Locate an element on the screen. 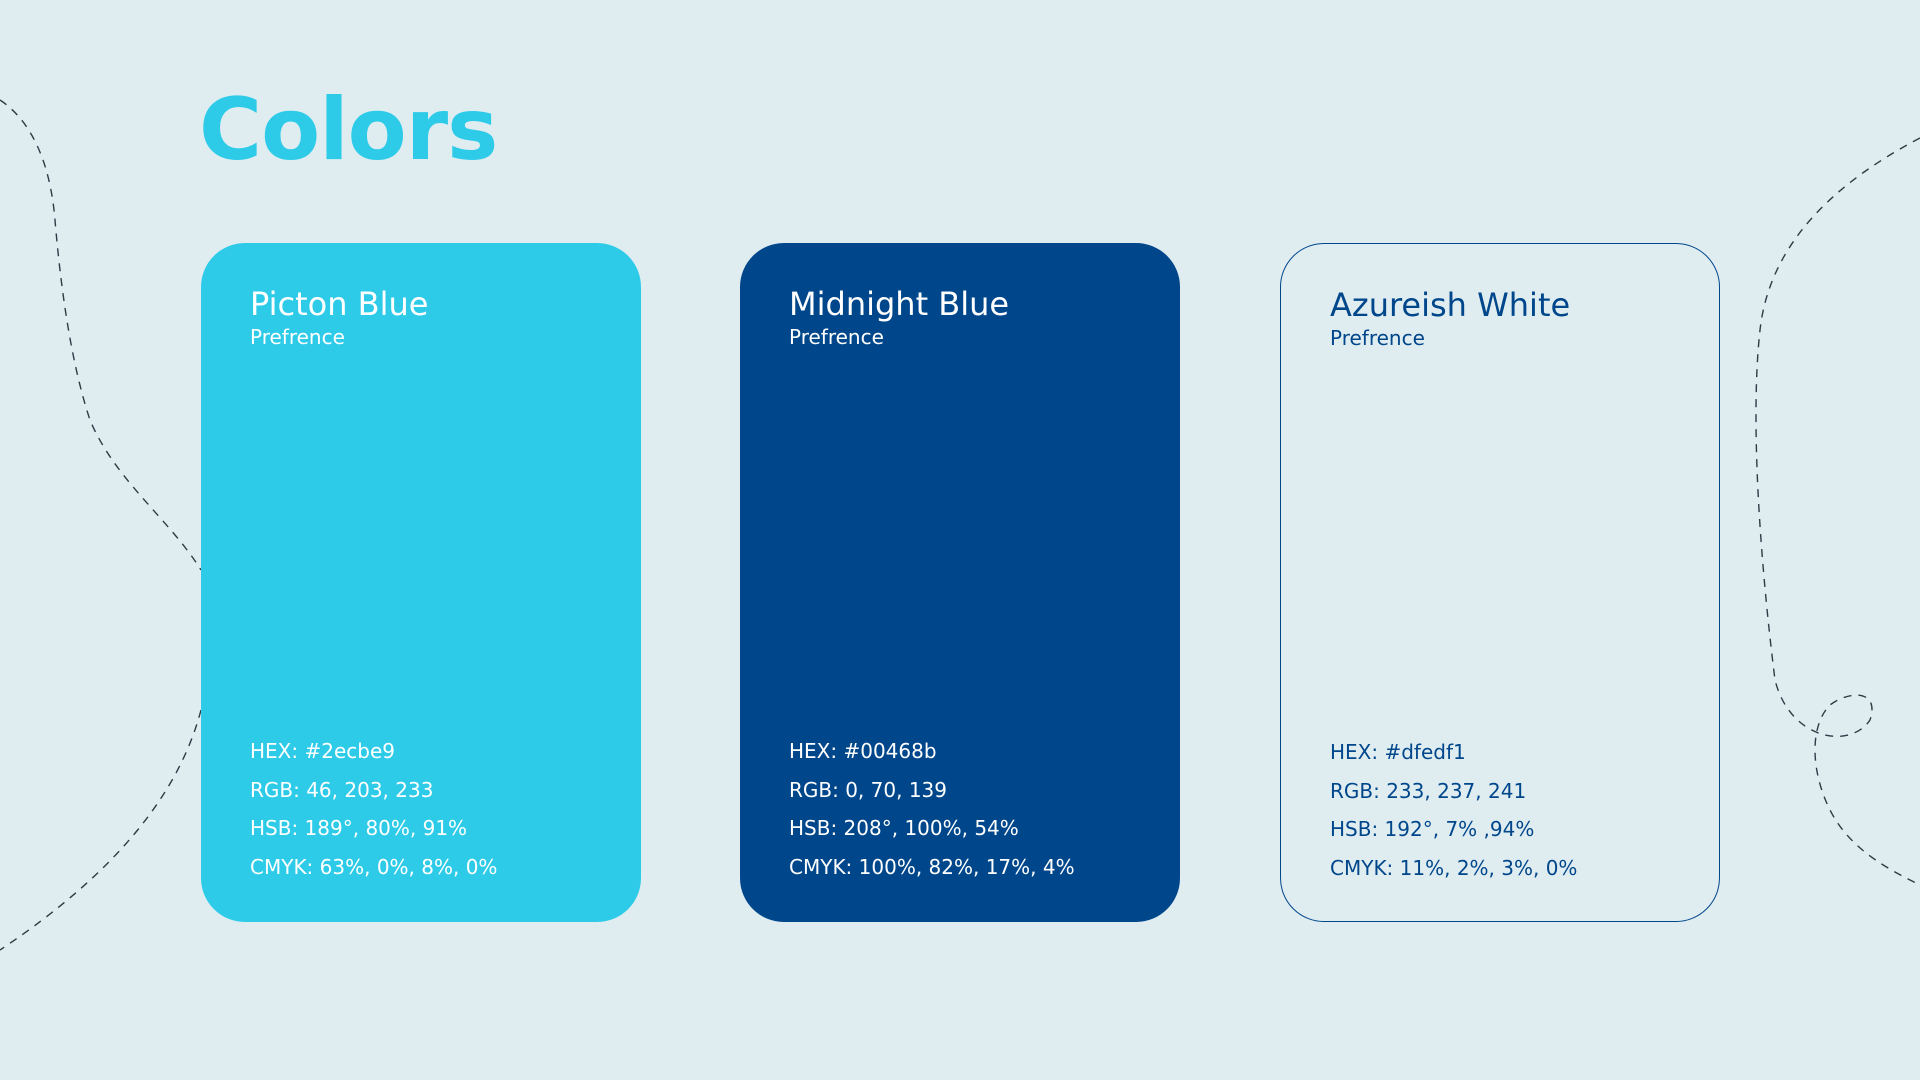  rgb-value: RGB: 46, 203, 233 is located at coordinates (342, 789).